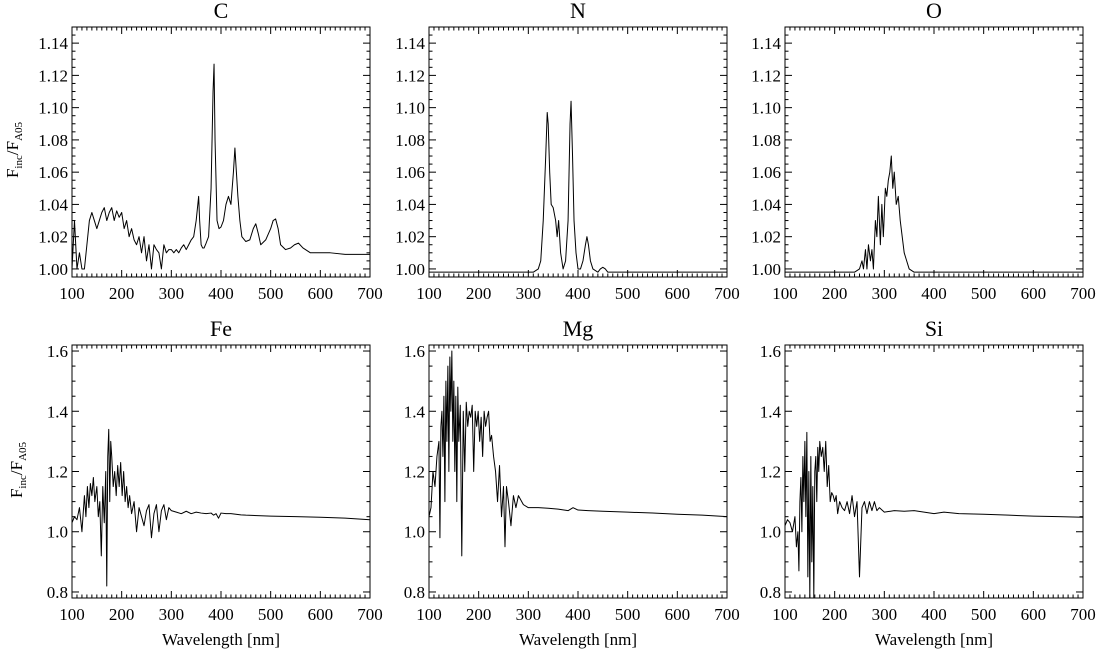  Describe the element at coordinates (578, 293) in the screenshot. I see `panel-2-x-tick-label: 400` at that location.